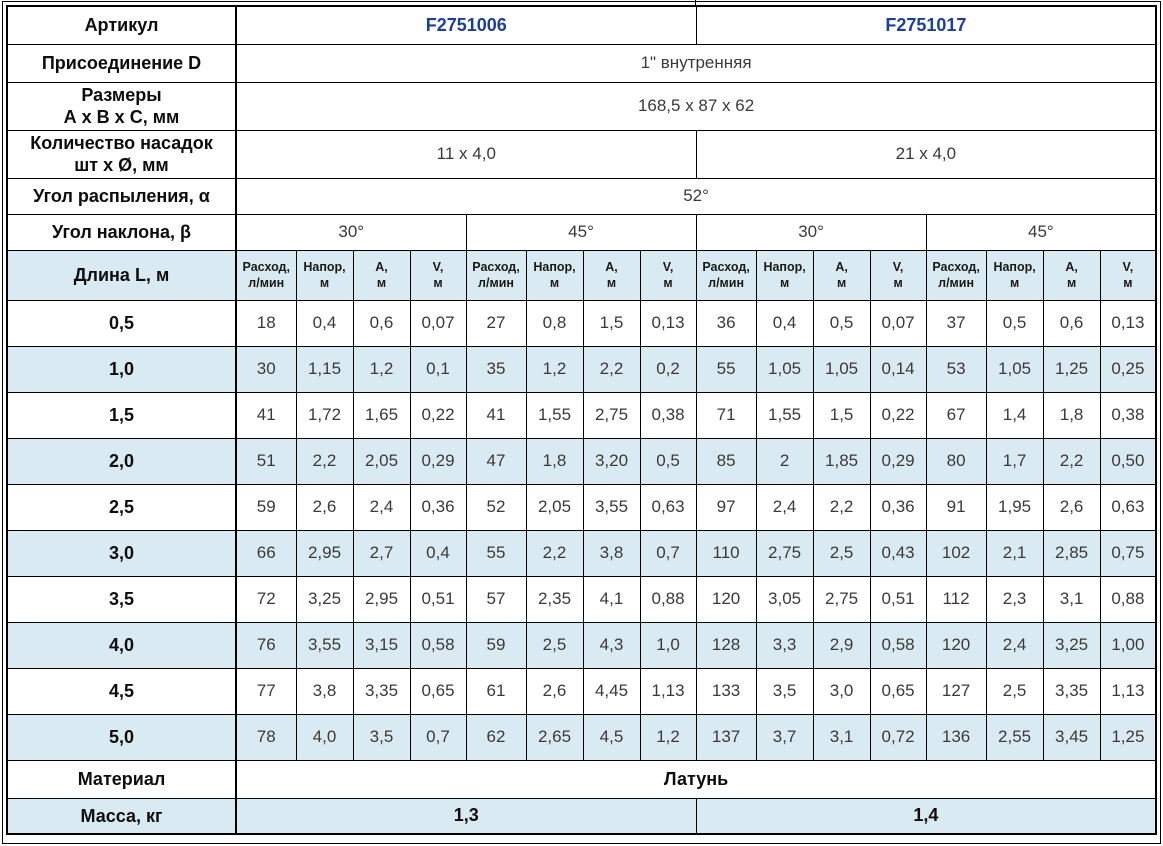 This screenshot has width=1163, height=846. I want to click on data-cell: 52, so click(496, 507).